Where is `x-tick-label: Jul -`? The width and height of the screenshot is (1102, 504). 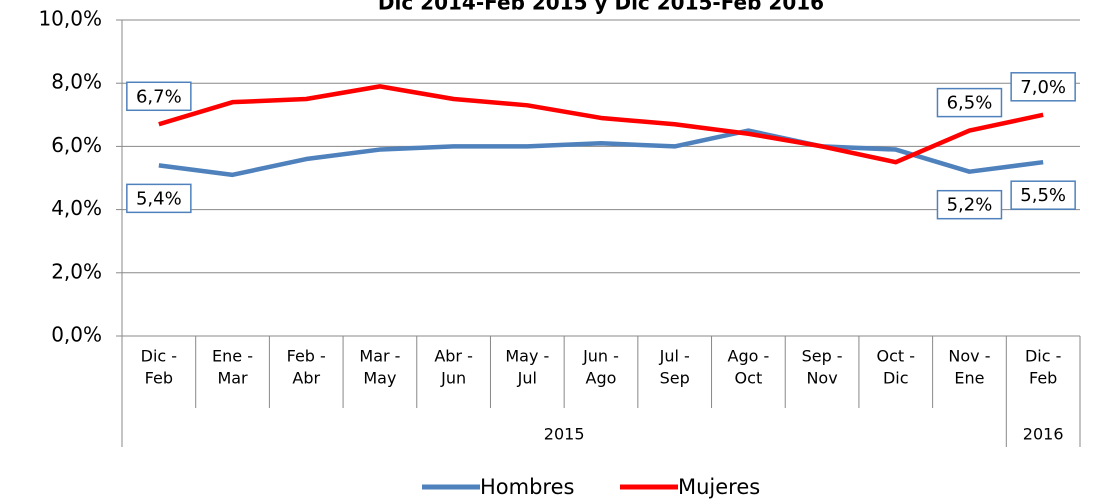
x-tick-label: Jul - is located at coordinates (674, 356).